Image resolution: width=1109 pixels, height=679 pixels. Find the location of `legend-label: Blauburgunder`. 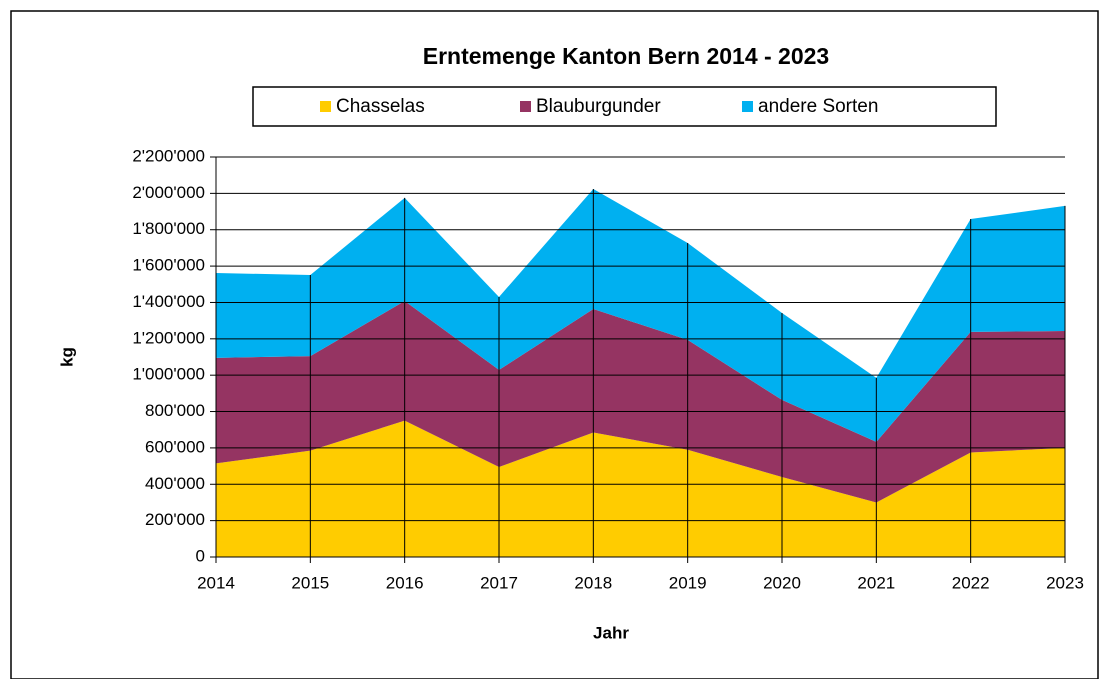

legend-label: Blauburgunder is located at coordinates (598, 106).